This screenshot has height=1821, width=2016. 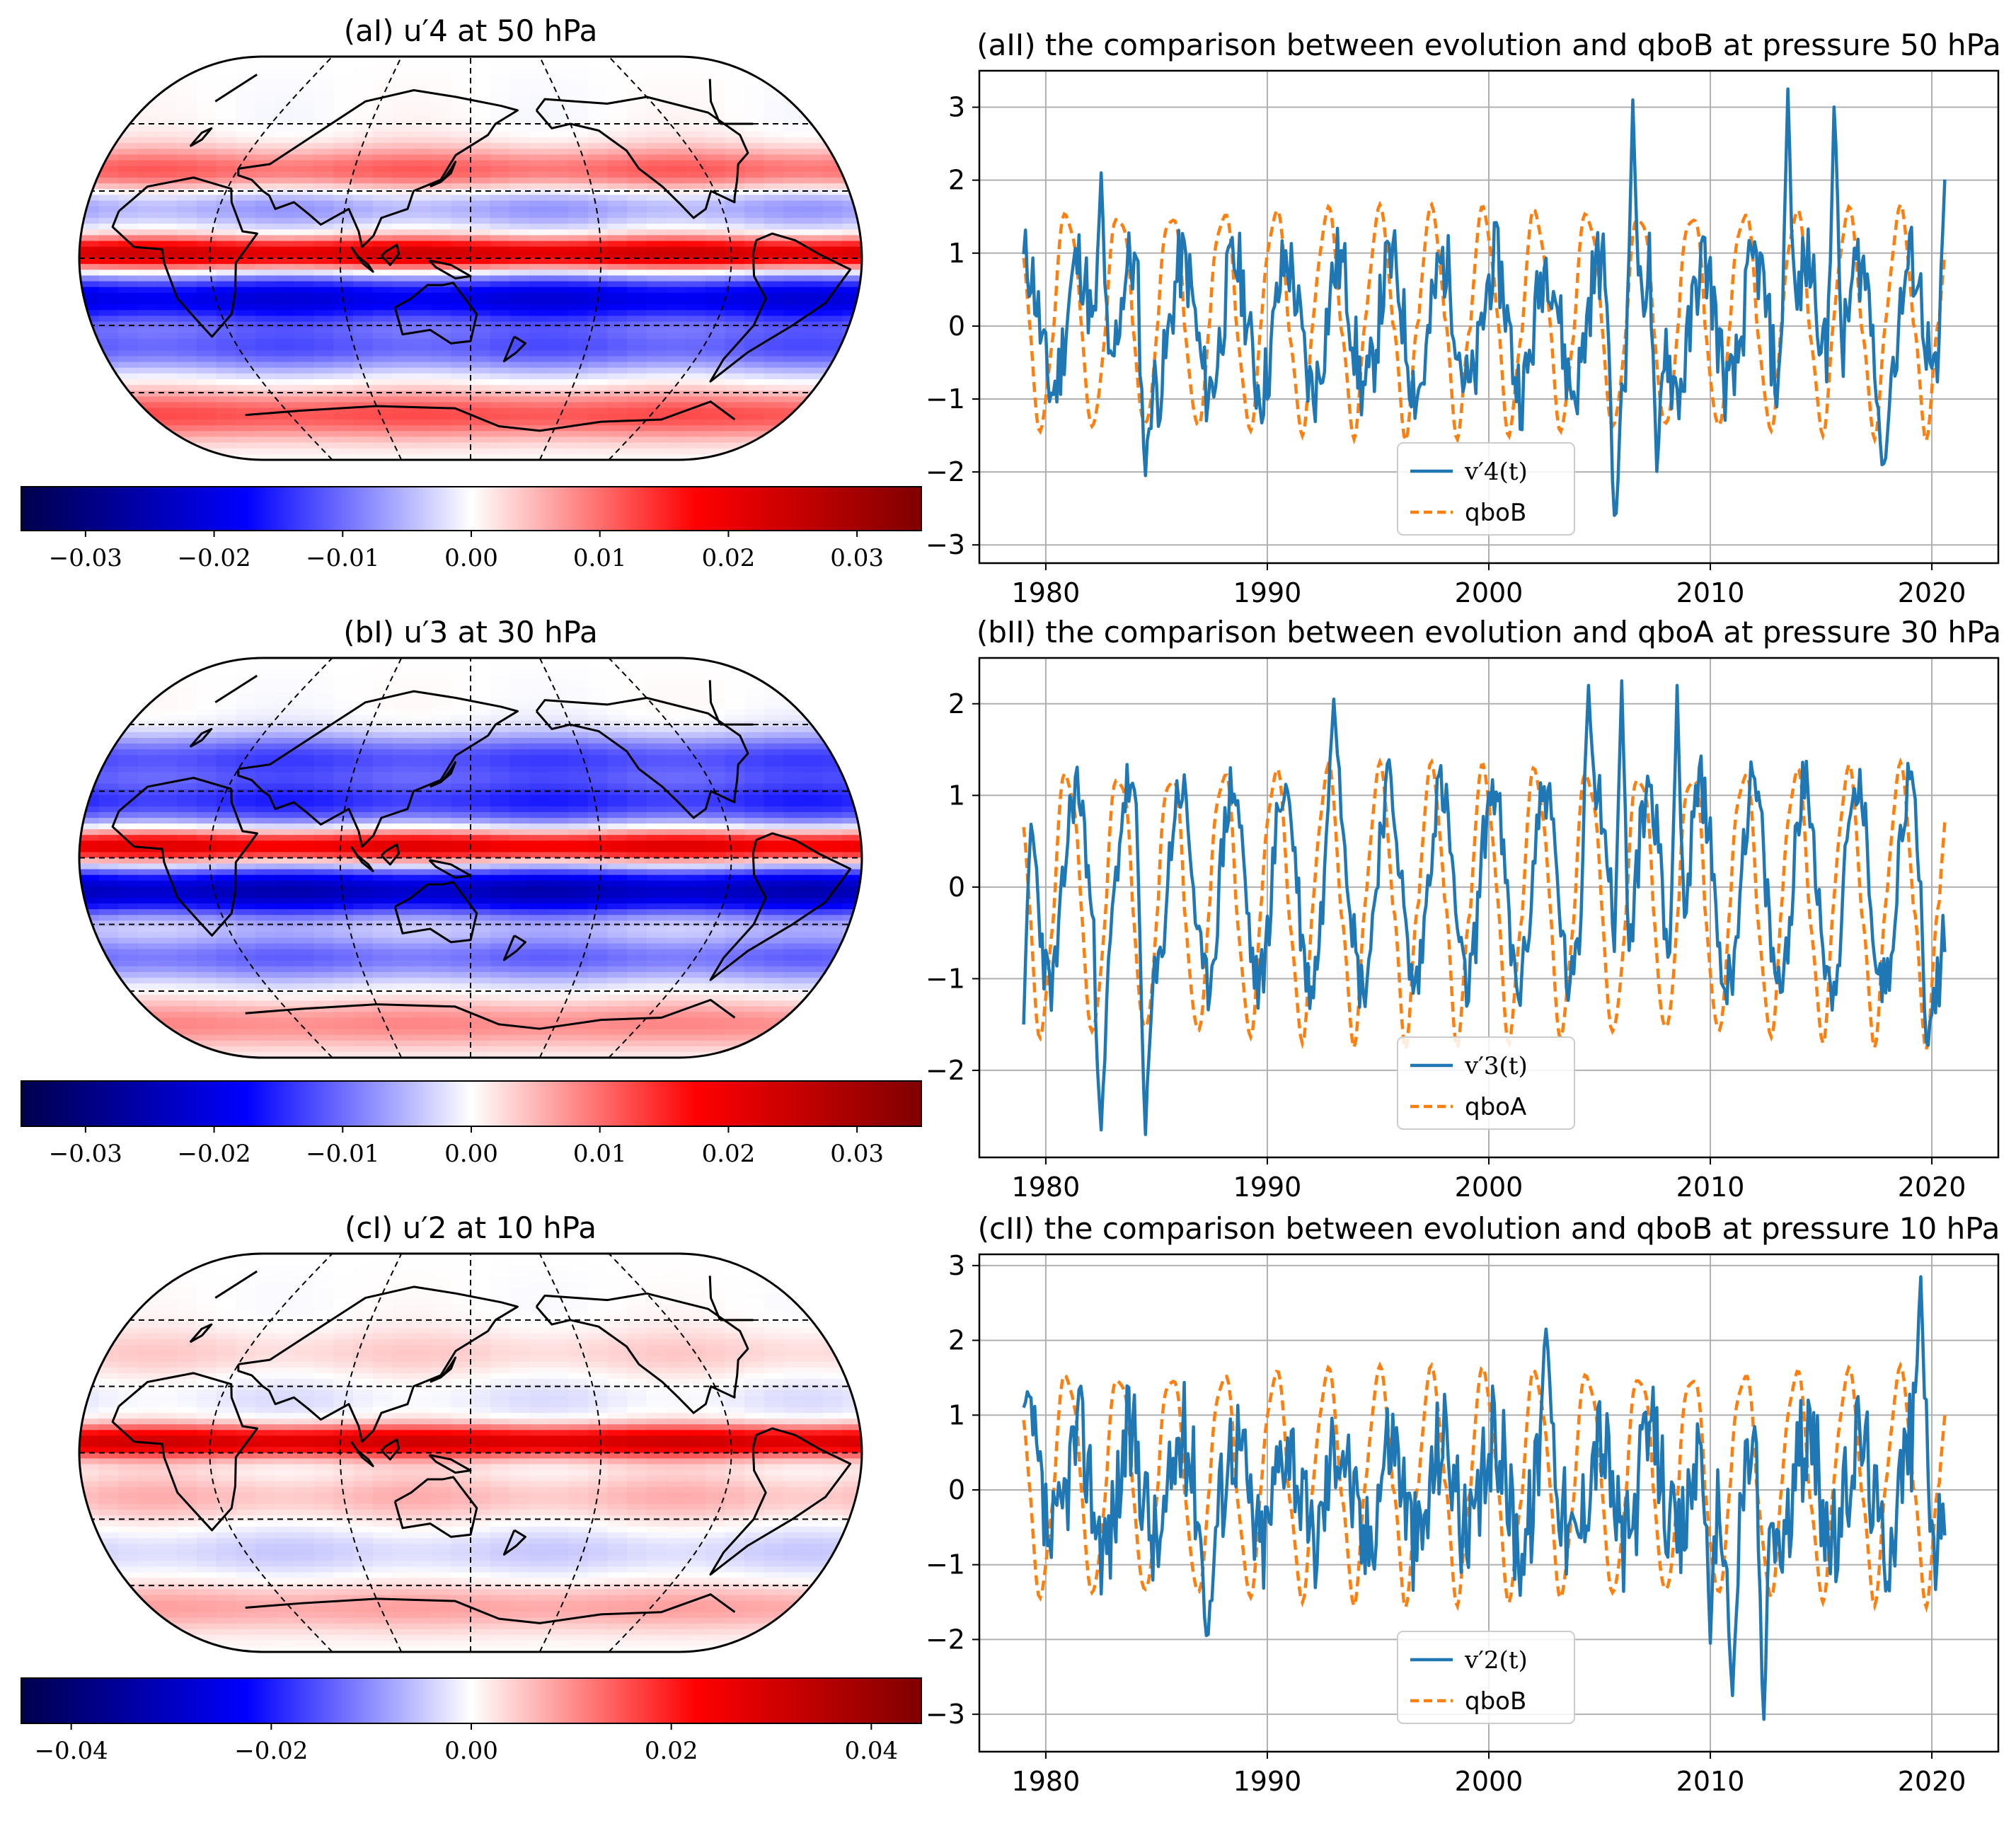 What do you see at coordinates (271, 258) in the screenshot?
I see `longitude-line` at bounding box center [271, 258].